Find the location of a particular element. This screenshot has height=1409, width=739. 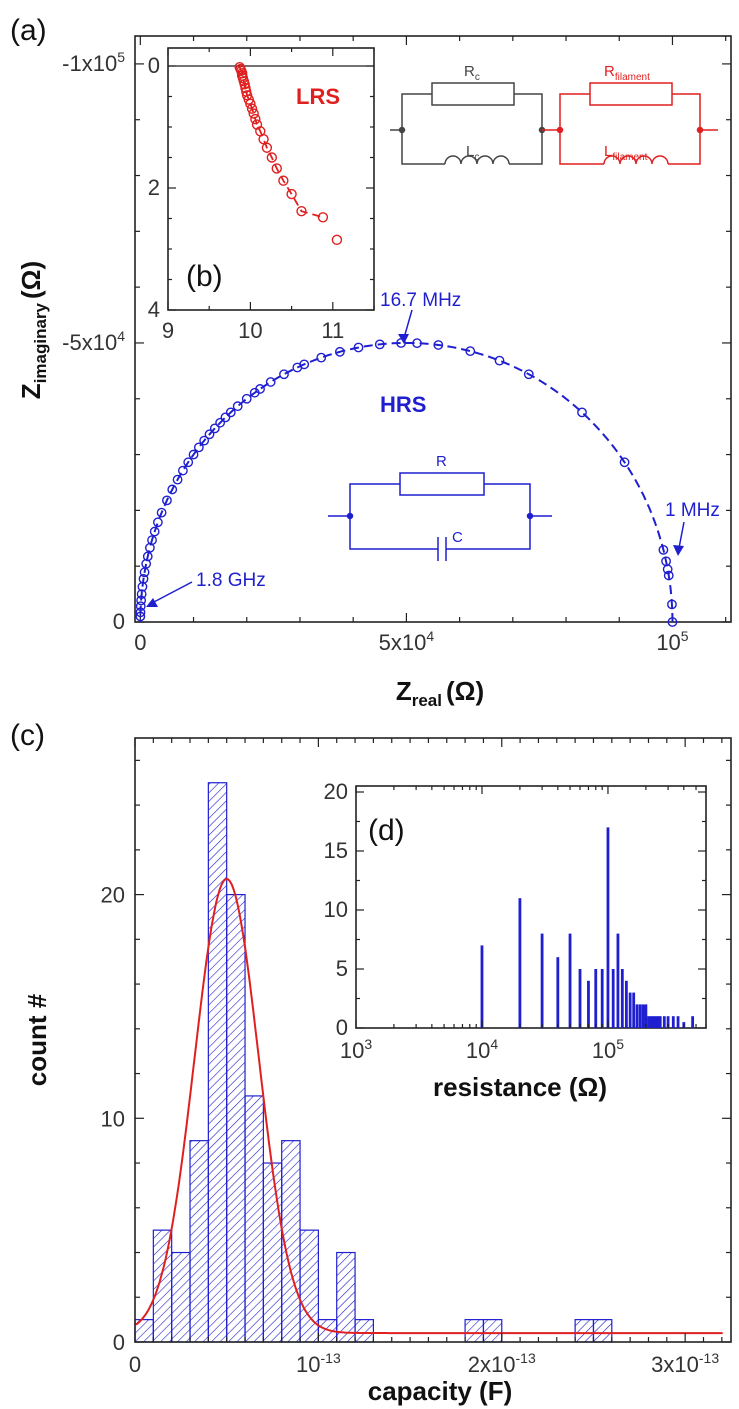

x-tick-label: 5x10⁴ is located at coordinates (407, 641).